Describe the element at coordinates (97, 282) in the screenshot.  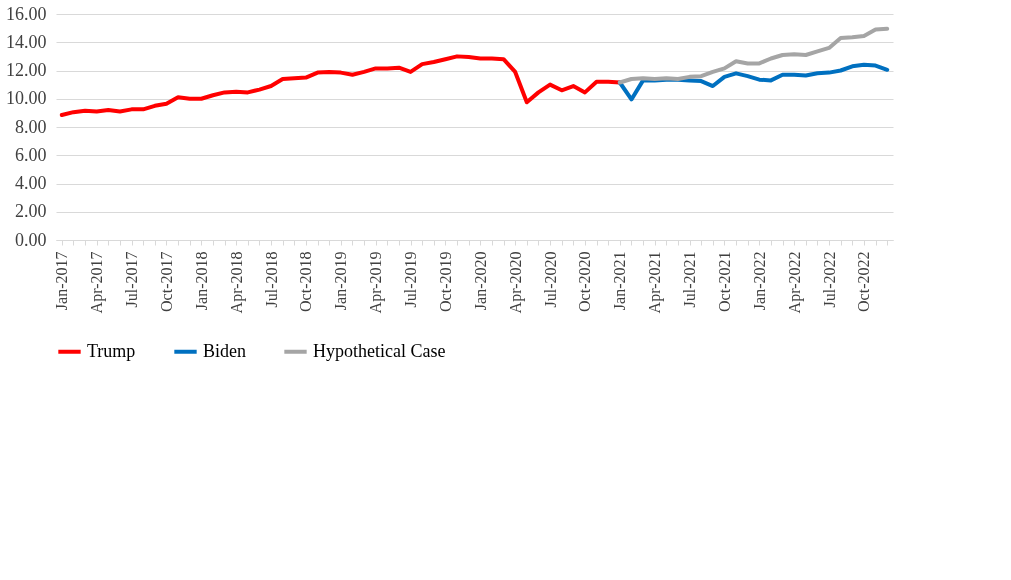
I see `x-tick-label: Apr-2017` at that location.